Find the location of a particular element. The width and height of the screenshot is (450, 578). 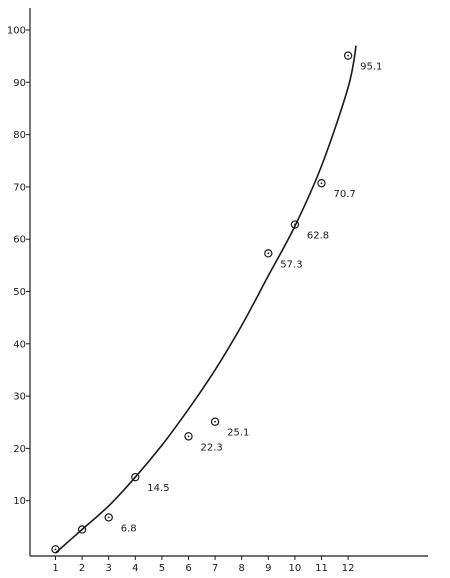

data-label: 62.8 is located at coordinates (318, 236).